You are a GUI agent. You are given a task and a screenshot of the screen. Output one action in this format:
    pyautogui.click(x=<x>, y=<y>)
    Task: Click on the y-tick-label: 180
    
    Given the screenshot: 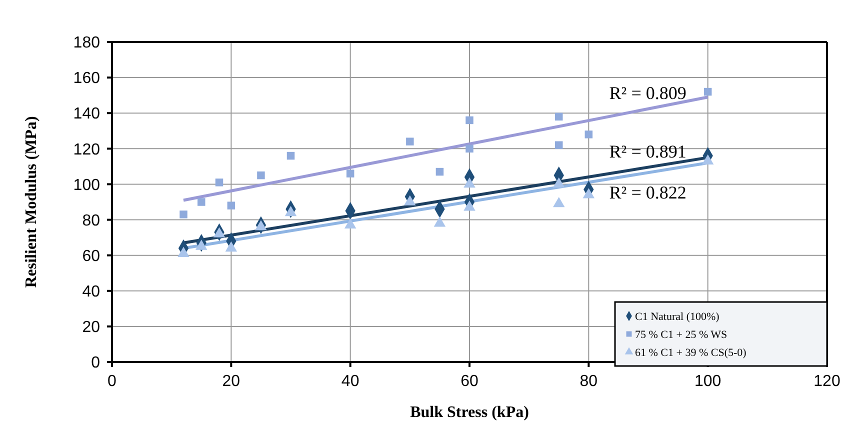 What is the action you would take?
    pyautogui.click(x=86, y=43)
    